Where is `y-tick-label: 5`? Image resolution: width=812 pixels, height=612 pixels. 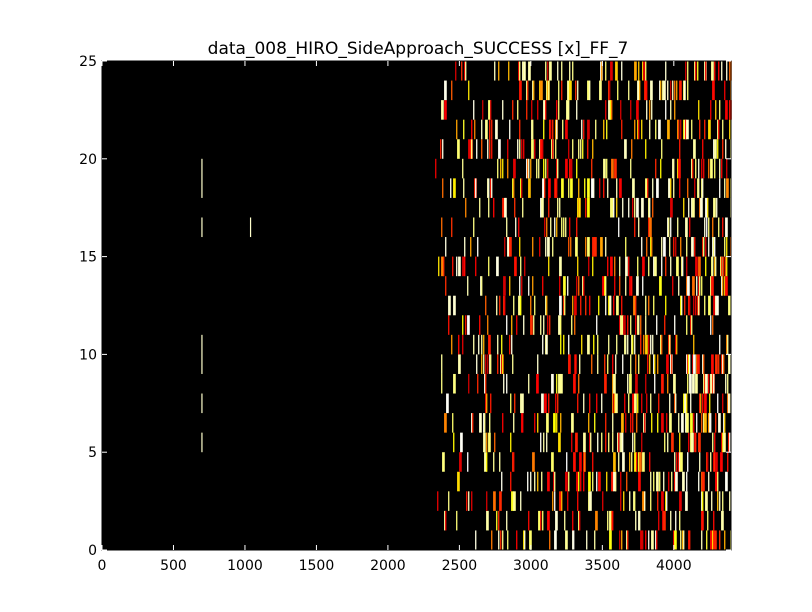 y-tick-label: 5 is located at coordinates (92, 453).